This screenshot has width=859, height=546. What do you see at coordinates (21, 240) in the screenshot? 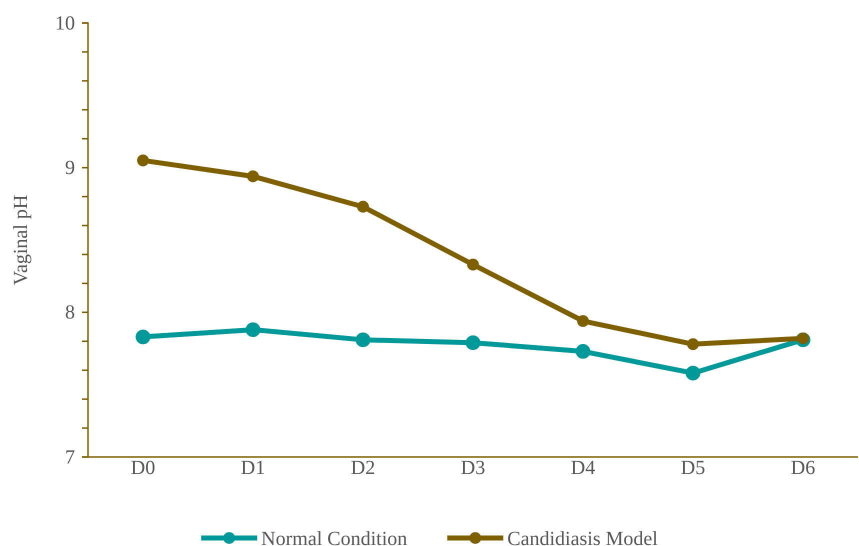
I see `y-axis-title: Vaginal pH` at bounding box center [21, 240].